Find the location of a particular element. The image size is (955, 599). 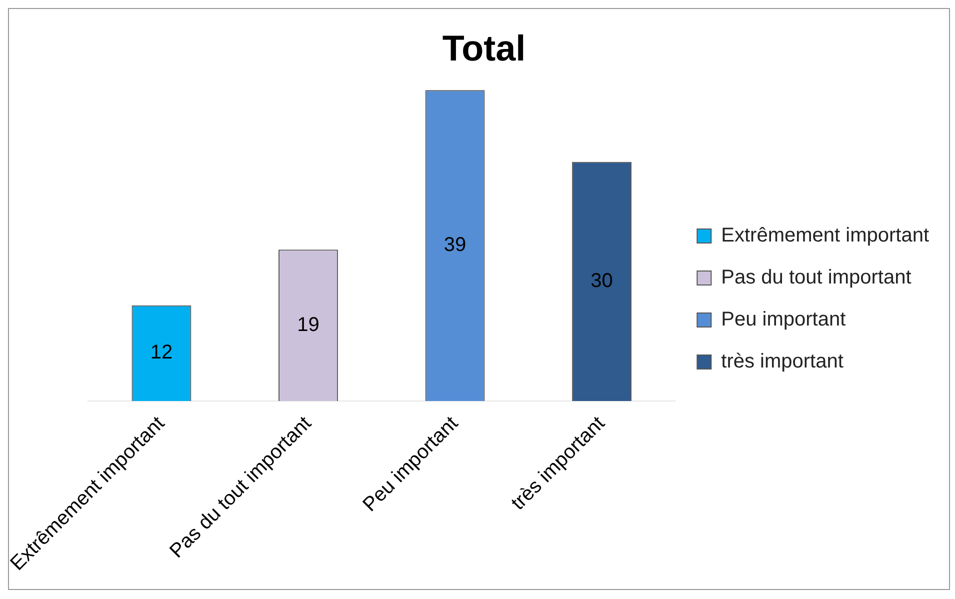

legend-label: très important is located at coordinates (782, 361).